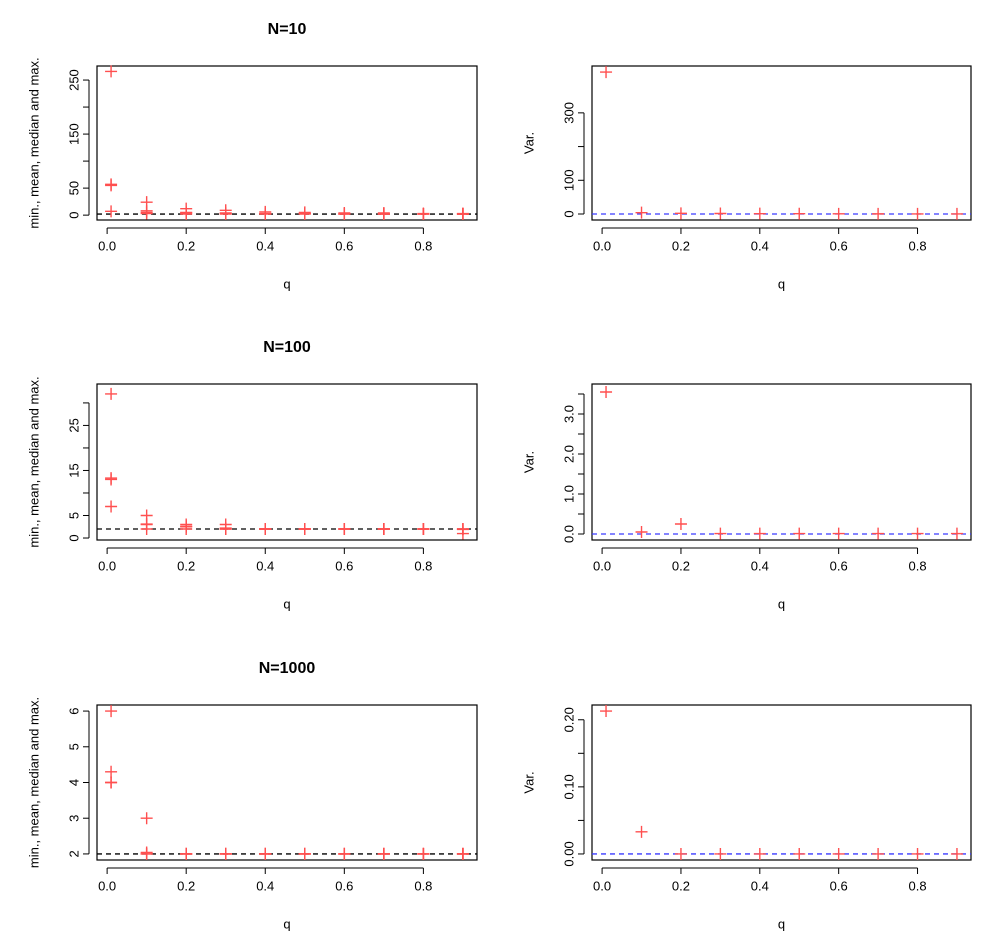 The height and width of the screenshot is (949, 1006). What do you see at coordinates (73, 134) in the screenshot?
I see `y-tick-label: 150` at bounding box center [73, 134].